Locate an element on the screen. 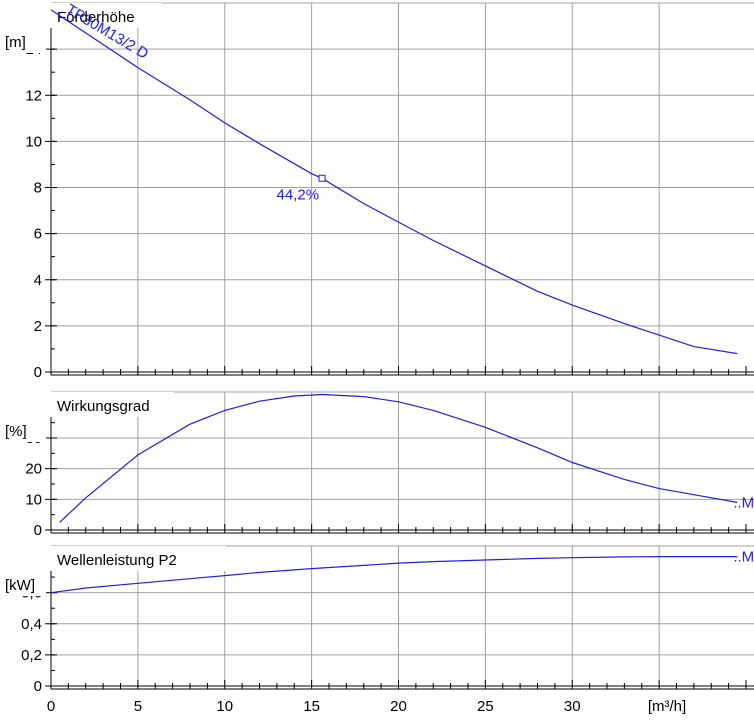 The width and height of the screenshot is (754, 727). x-unit-label: [m³/h] is located at coordinates (667, 706).